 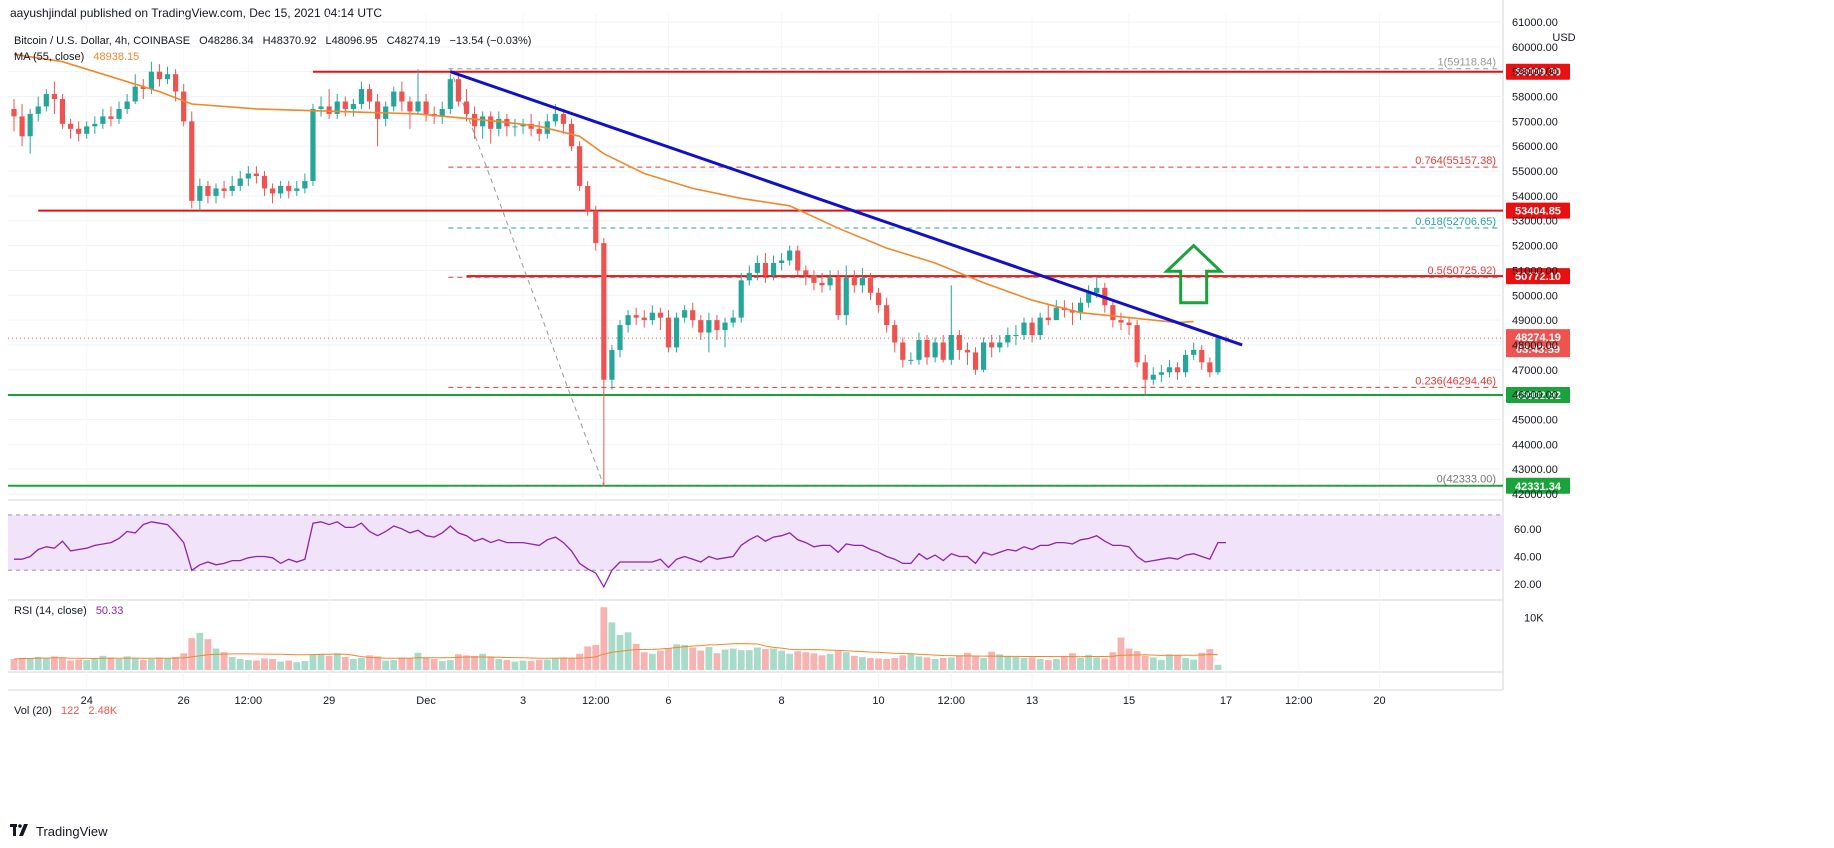 What do you see at coordinates (1535, 247) in the screenshot?
I see `price-tick-label: 52000.00` at bounding box center [1535, 247].